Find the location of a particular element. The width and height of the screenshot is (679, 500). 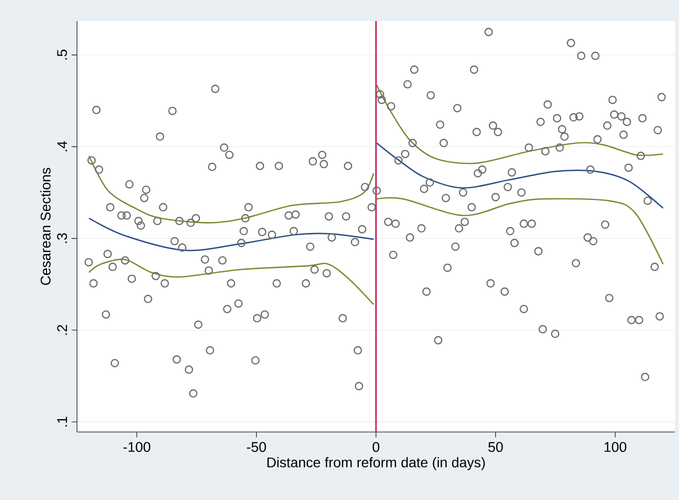

y-tick-label: .2 is located at coordinates (62, 330).